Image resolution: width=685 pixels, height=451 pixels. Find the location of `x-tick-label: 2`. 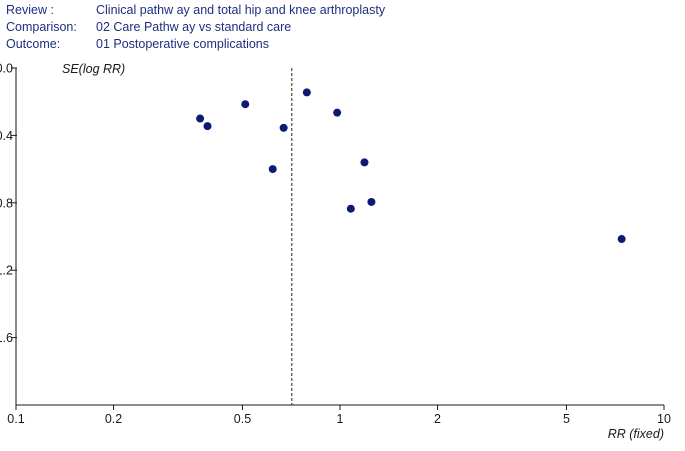

x-tick-label: 2 is located at coordinates (437, 419).